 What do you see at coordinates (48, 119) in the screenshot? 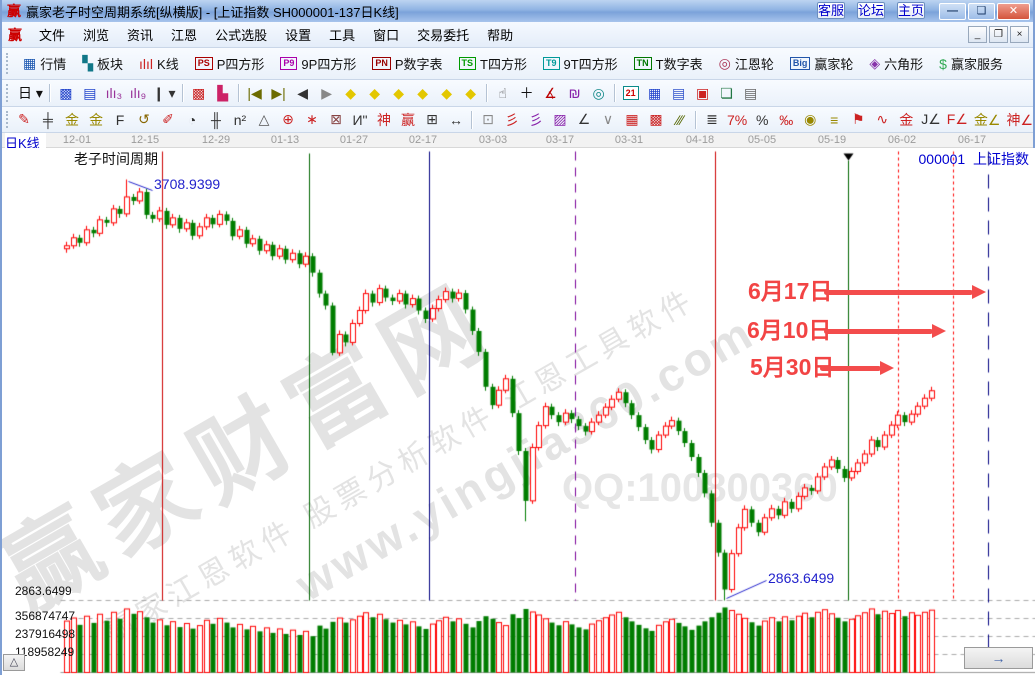
I see `time-grid-tool: ╪` at bounding box center [48, 119].